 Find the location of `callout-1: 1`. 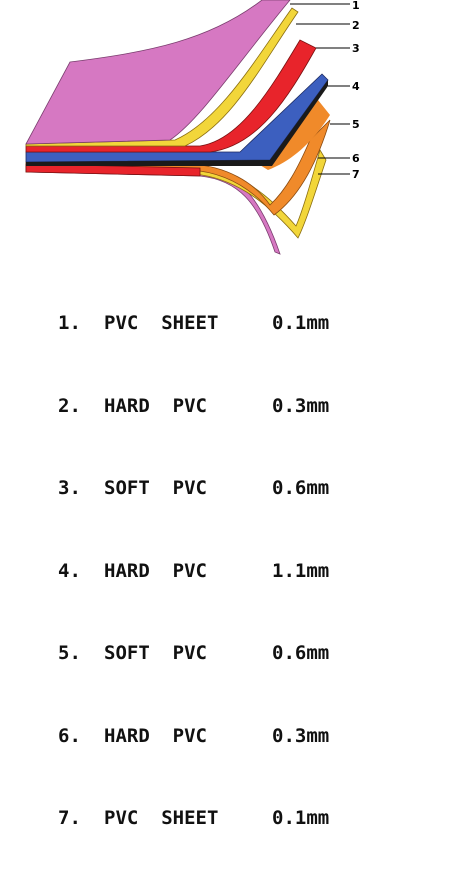

callout-1: 1 is located at coordinates (356, 6).